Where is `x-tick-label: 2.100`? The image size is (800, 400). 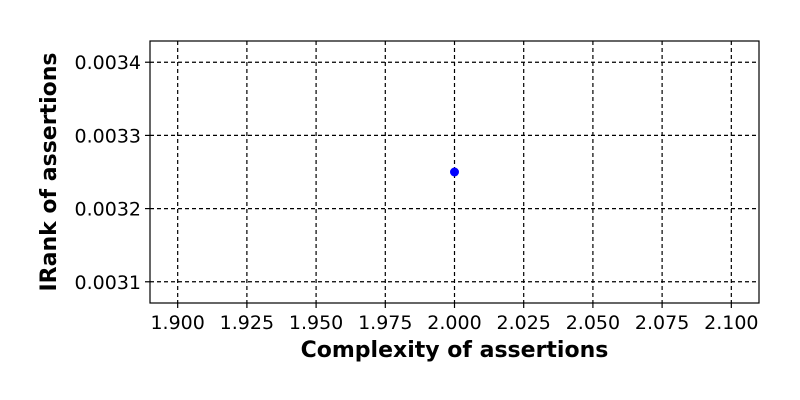 x-tick-label: 2.100 is located at coordinates (731, 323).